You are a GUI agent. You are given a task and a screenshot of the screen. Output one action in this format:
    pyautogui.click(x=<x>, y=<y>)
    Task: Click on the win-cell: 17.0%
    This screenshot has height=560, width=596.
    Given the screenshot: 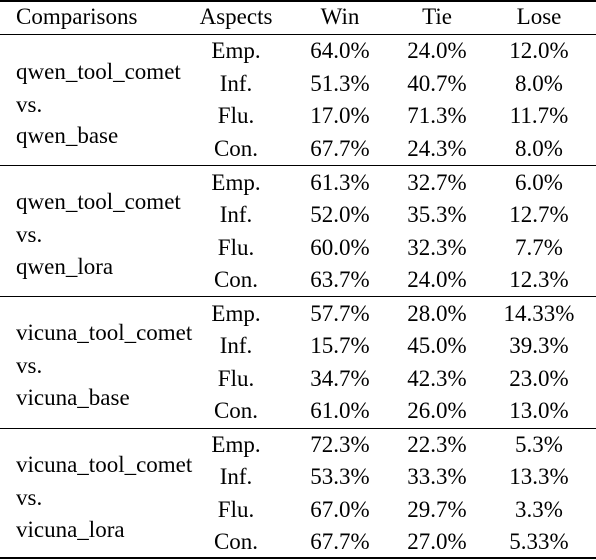 What is the action you would take?
    pyautogui.click(x=340, y=115)
    